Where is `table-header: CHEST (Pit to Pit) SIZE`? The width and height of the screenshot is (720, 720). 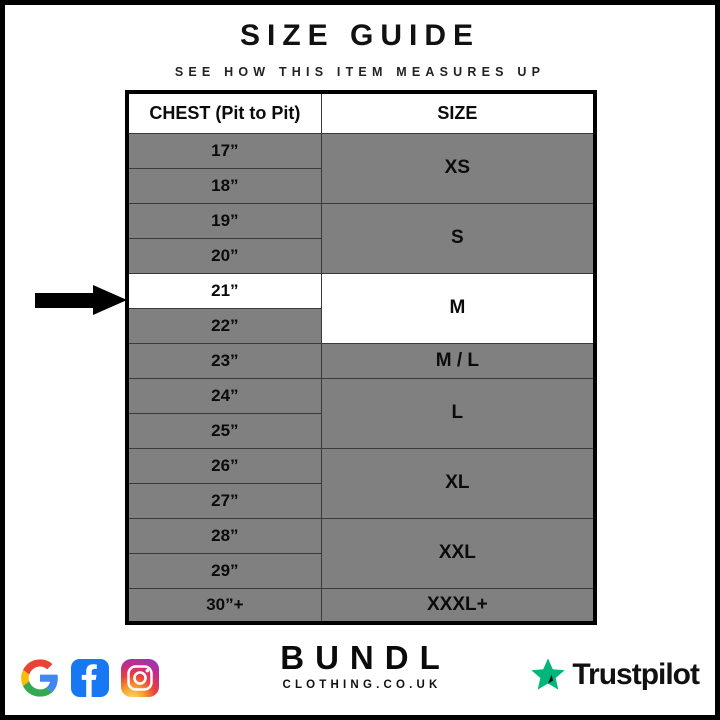
table-header: CHEST (Pit to Pit) SIZE is located at coordinates (361, 112).